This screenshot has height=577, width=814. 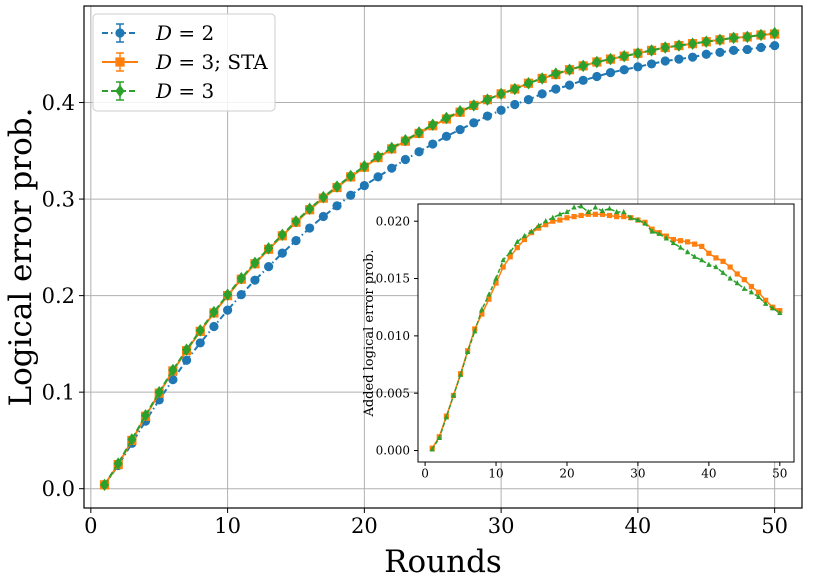 What do you see at coordinates (708, 473) in the screenshot?
I see `inset-x-tick-label-4: 40` at bounding box center [708, 473].